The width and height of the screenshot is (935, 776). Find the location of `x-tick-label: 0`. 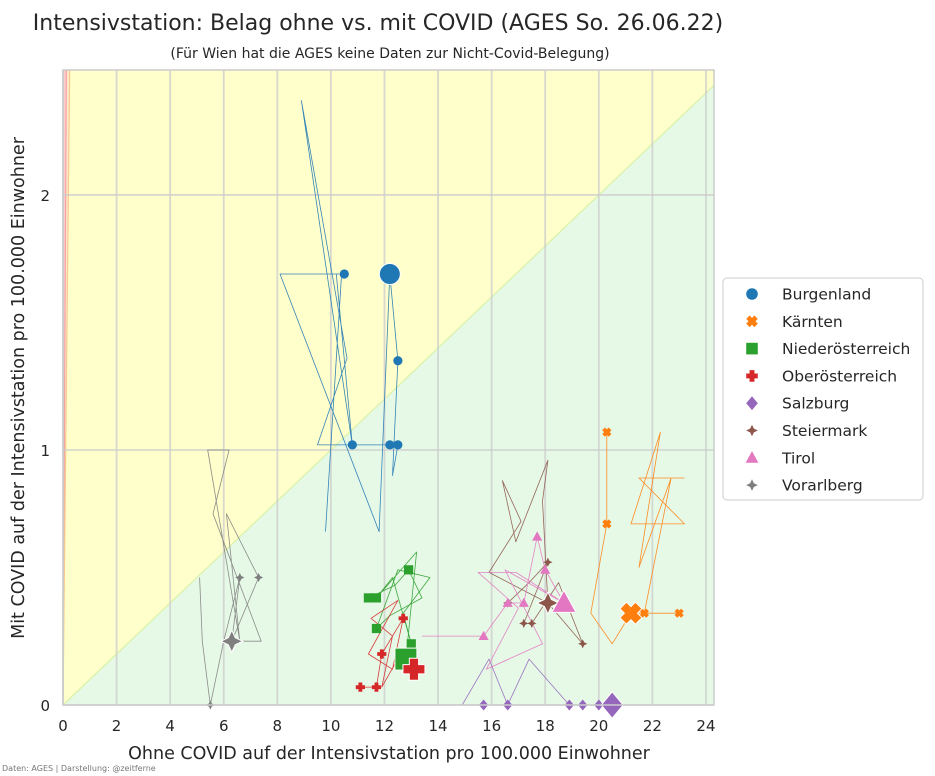

x-tick-label: 0 is located at coordinates (63, 726).